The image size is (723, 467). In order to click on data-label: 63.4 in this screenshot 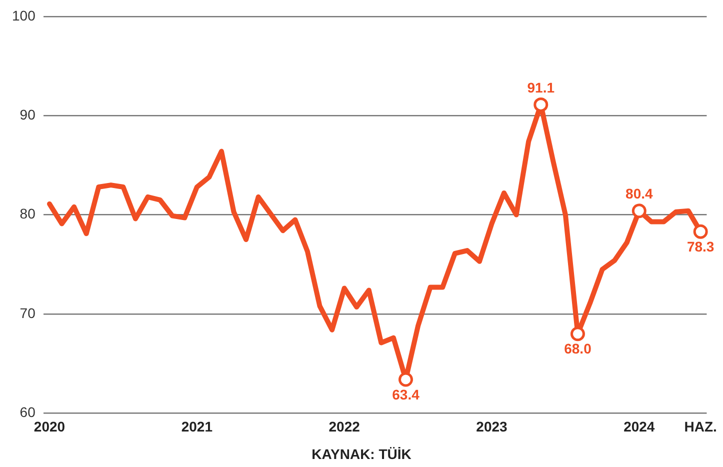, I will do `click(406, 394)`.